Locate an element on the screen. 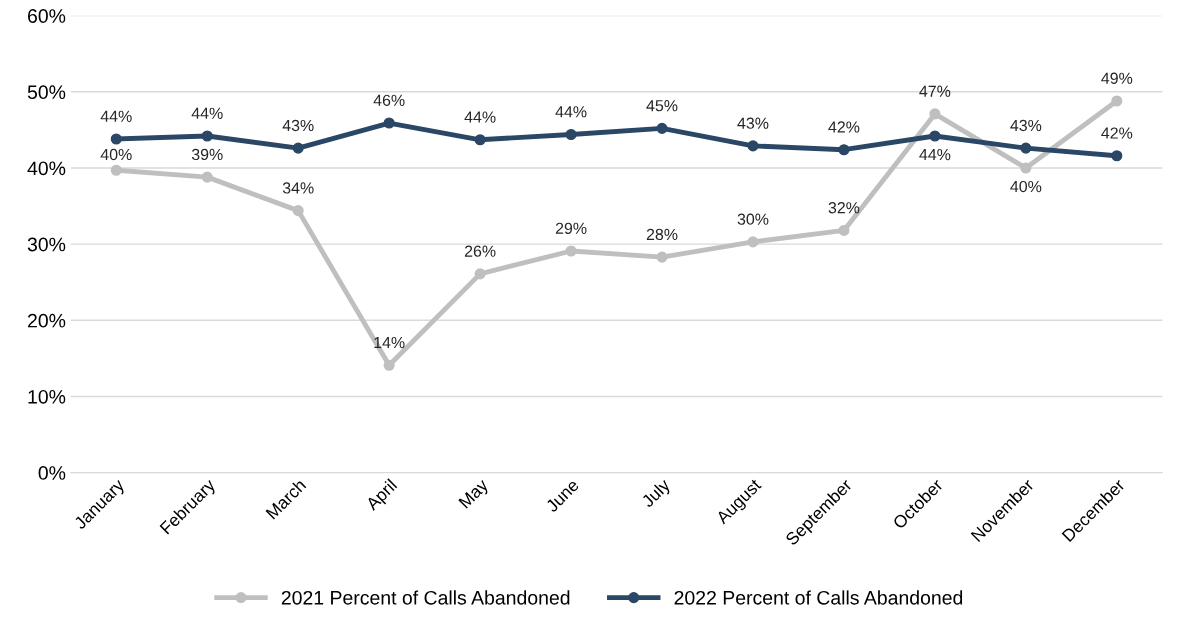  data-label: 28% is located at coordinates (662, 234).